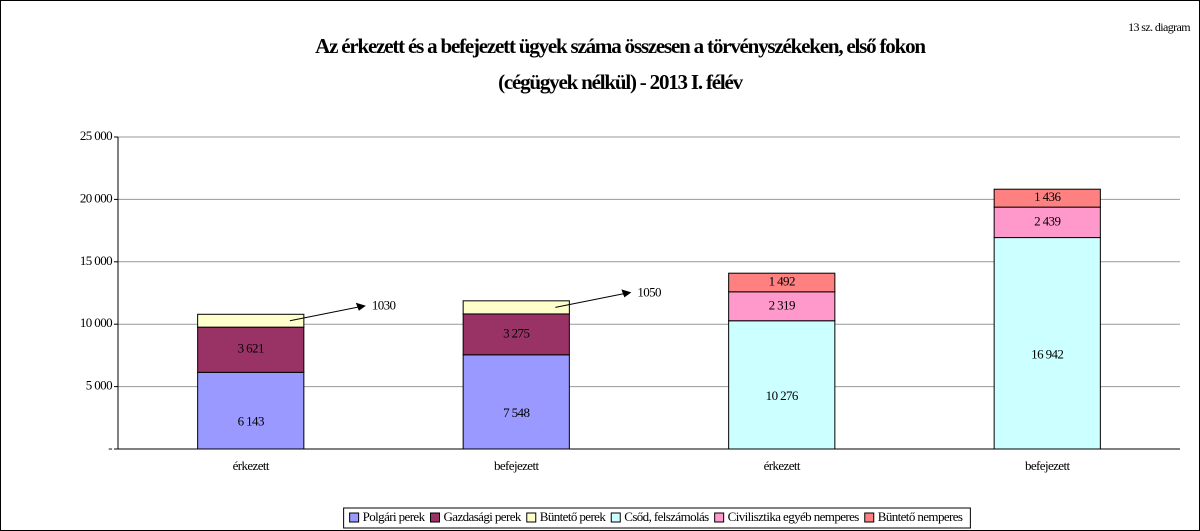 The height and width of the screenshot is (531, 1200). I want to click on legend-box, so click(657, 518).